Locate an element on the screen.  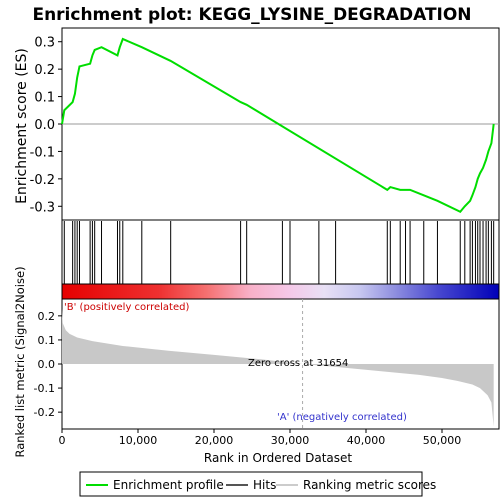
legend-ranking-metric-label: Ranking metric scores is located at coordinates (369, 485).